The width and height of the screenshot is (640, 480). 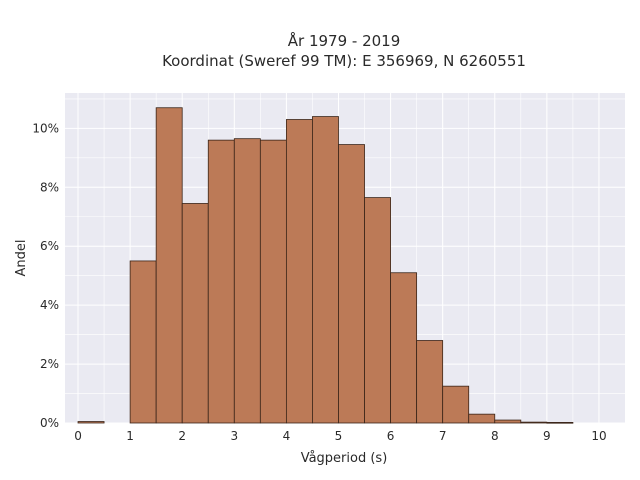 What do you see at coordinates (182, 436) in the screenshot?
I see `x-tick-label: 2` at bounding box center [182, 436].